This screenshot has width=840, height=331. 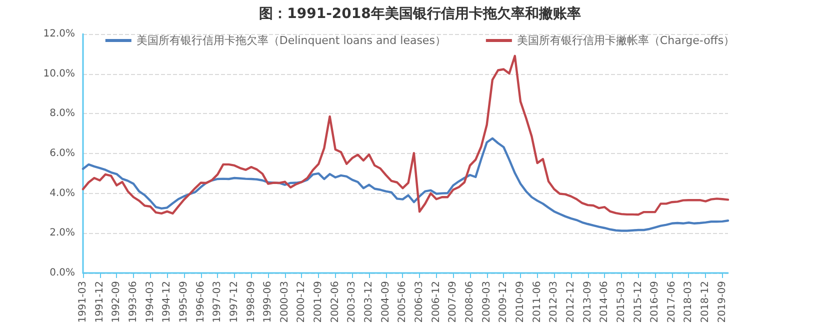 I want to click on x-tick-label: 2006-12, so click(x=436, y=302).